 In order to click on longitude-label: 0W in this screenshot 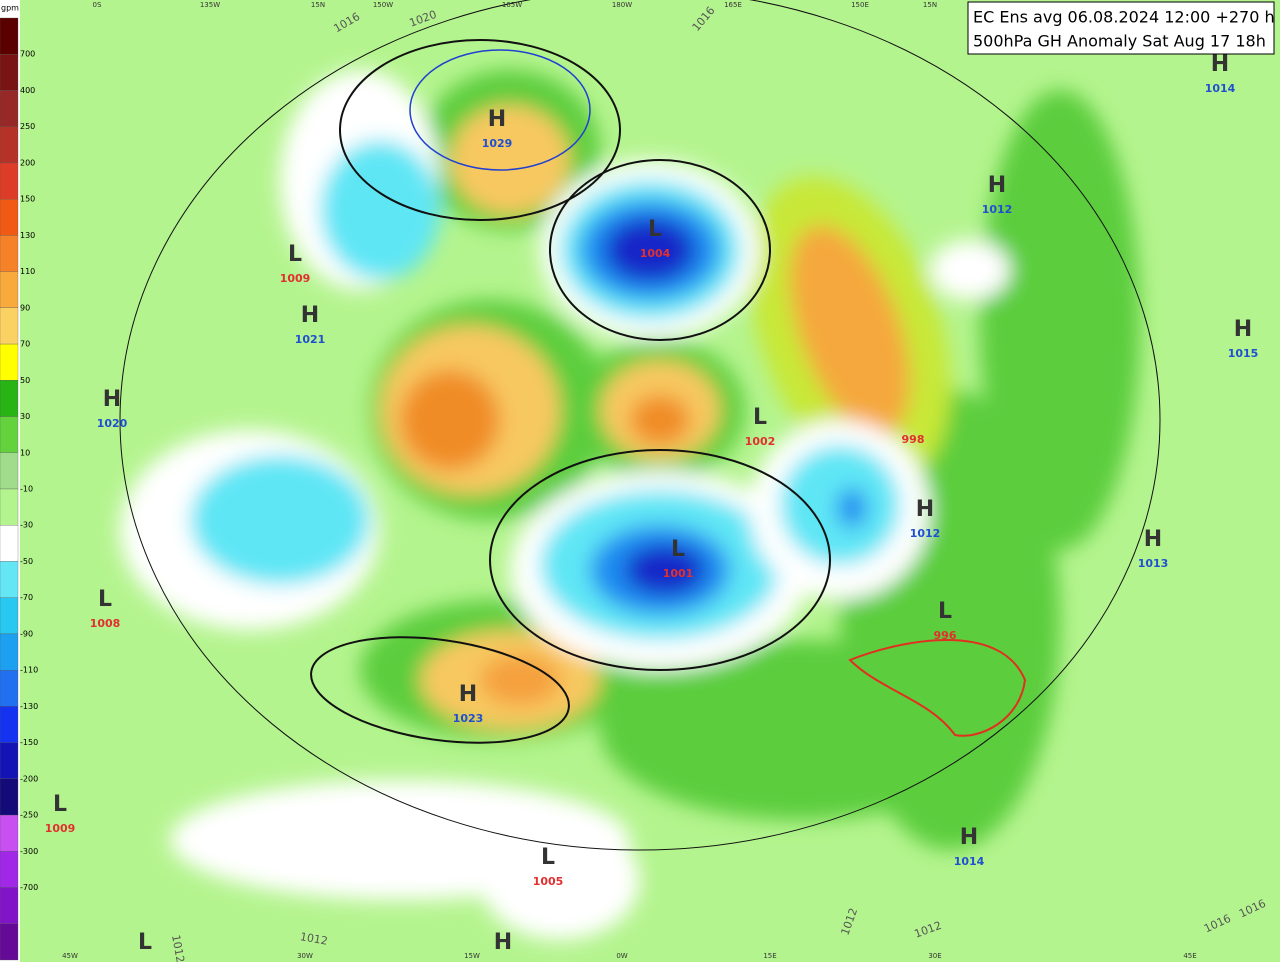, I will do `click(621, 956)`.